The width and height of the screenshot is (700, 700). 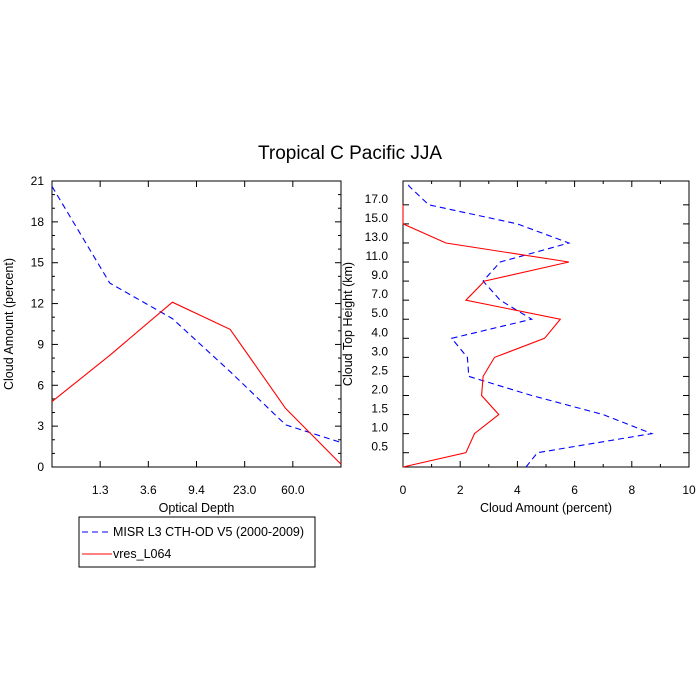 I want to click on right-y-tick-label: 15.0, so click(x=377, y=218).